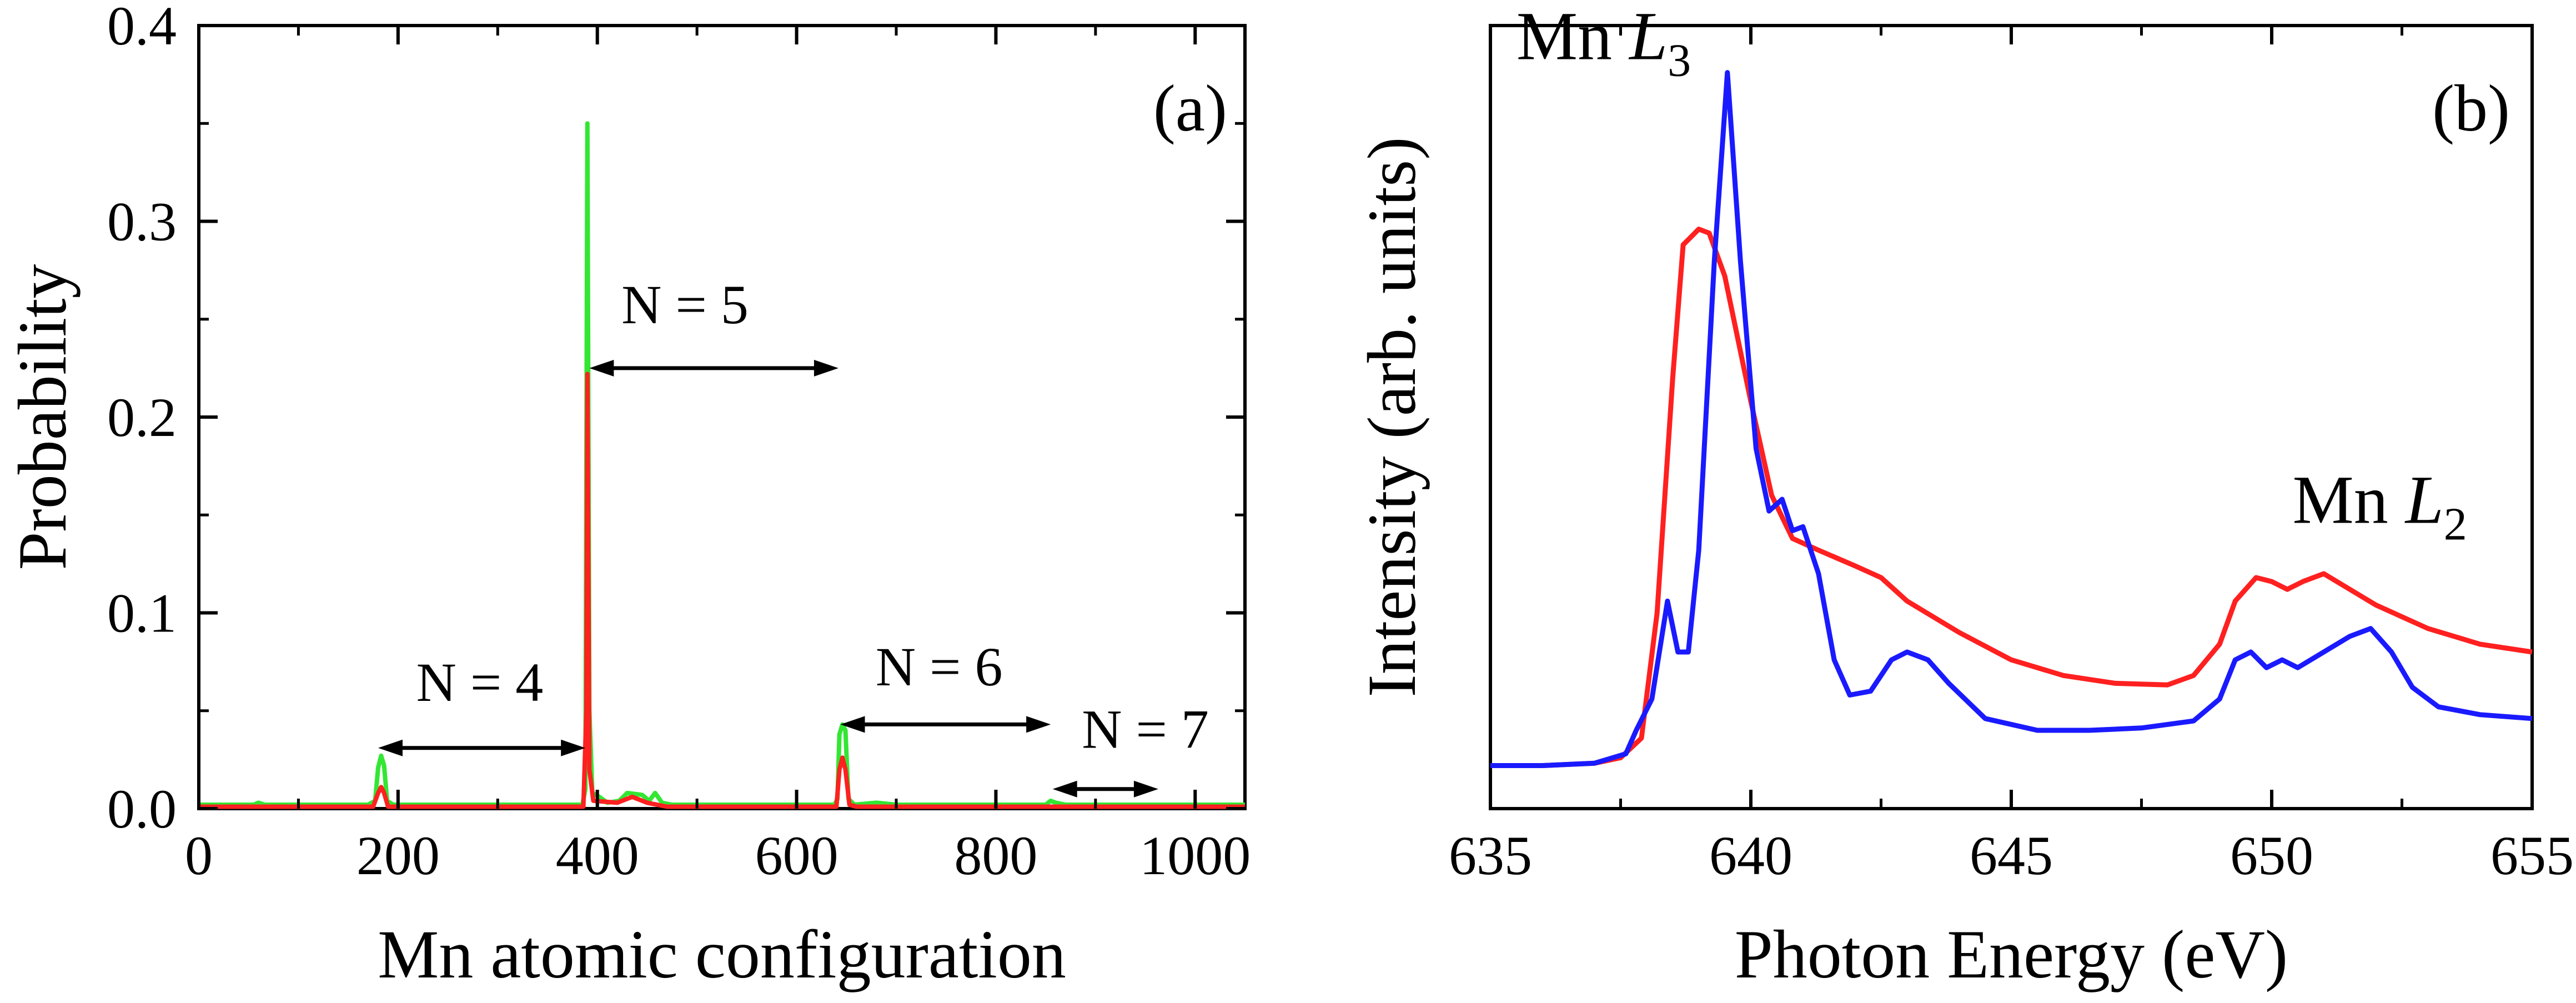  What do you see at coordinates (995, 855) in the screenshot?
I see `panel-a-xtick-label: 800` at bounding box center [995, 855].